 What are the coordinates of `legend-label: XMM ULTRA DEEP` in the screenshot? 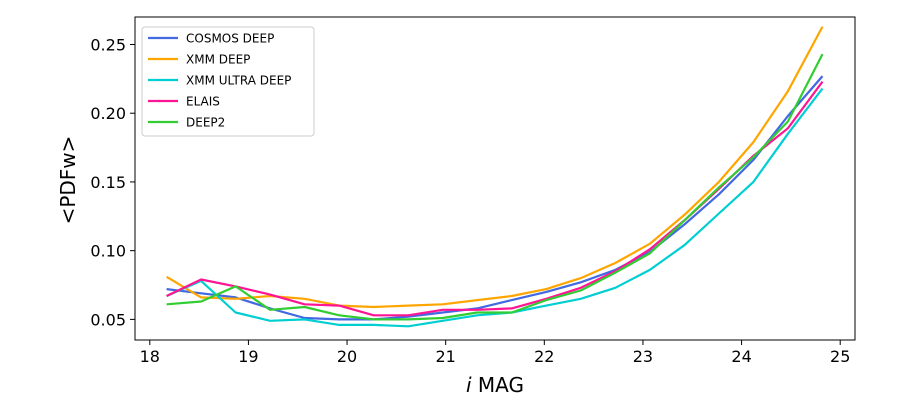 It's located at (238, 81).